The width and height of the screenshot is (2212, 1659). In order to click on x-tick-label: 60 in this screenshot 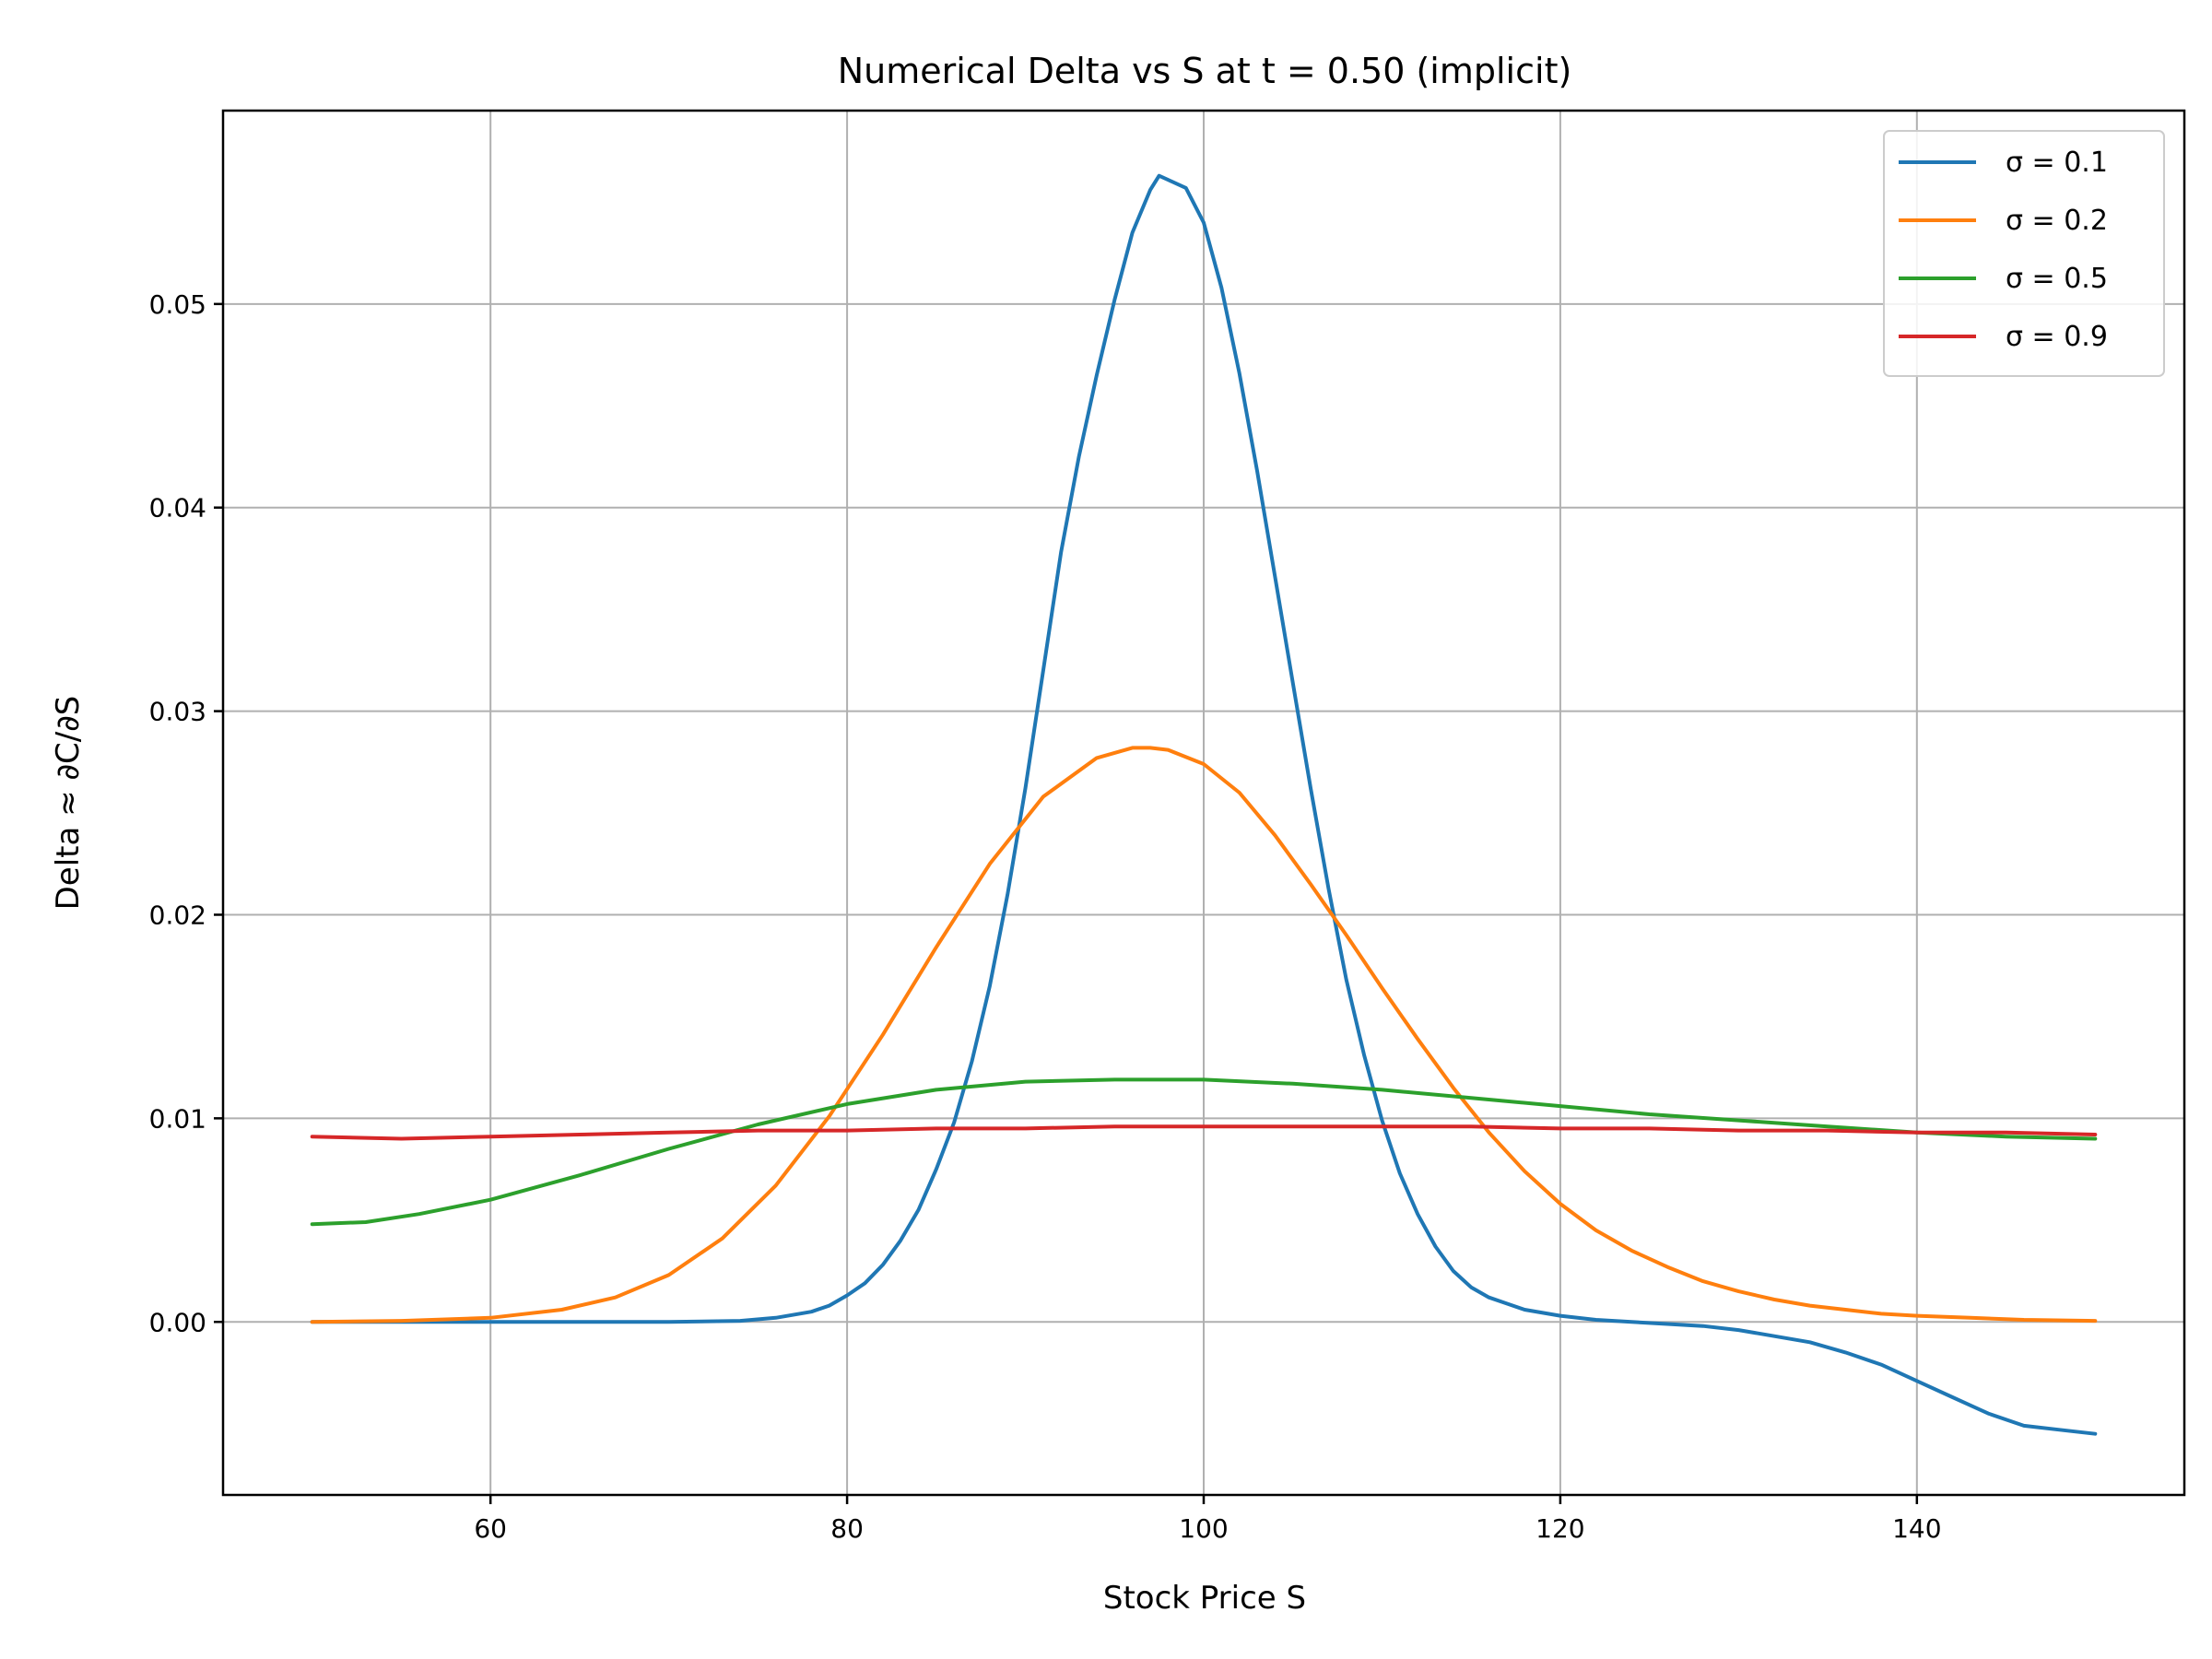, I will do `click(490, 1528)`.